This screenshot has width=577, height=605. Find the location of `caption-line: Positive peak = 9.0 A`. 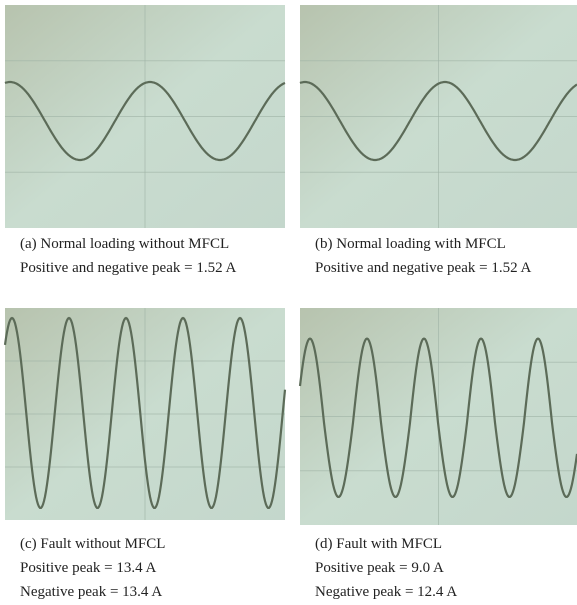

caption-line: Positive peak = 9.0 A is located at coordinates (379, 568).